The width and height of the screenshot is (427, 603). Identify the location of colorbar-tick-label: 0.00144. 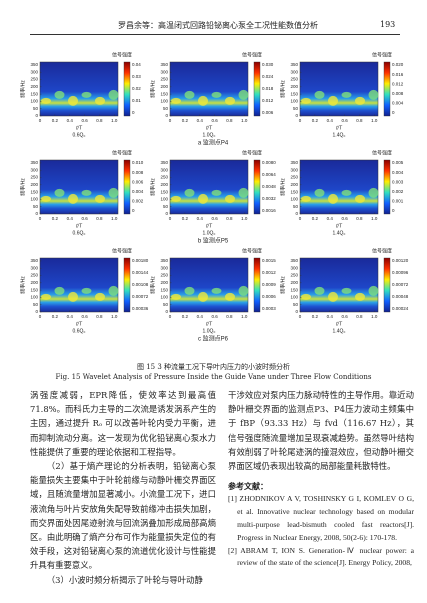
(140, 272).